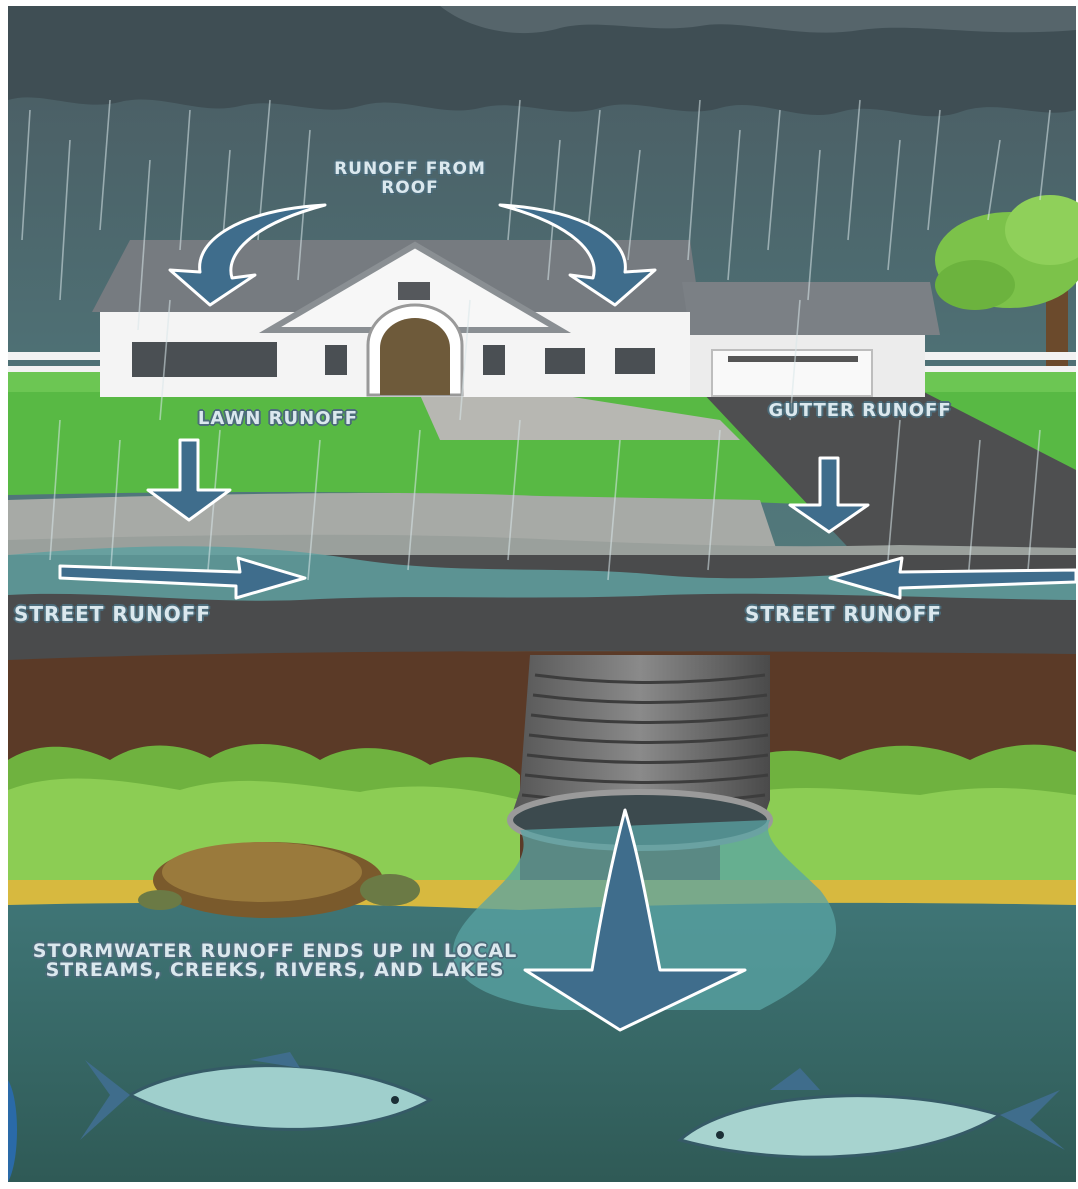  I want to click on gutter-runoff-label: GUTTER RUNOFF, so click(860, 410).